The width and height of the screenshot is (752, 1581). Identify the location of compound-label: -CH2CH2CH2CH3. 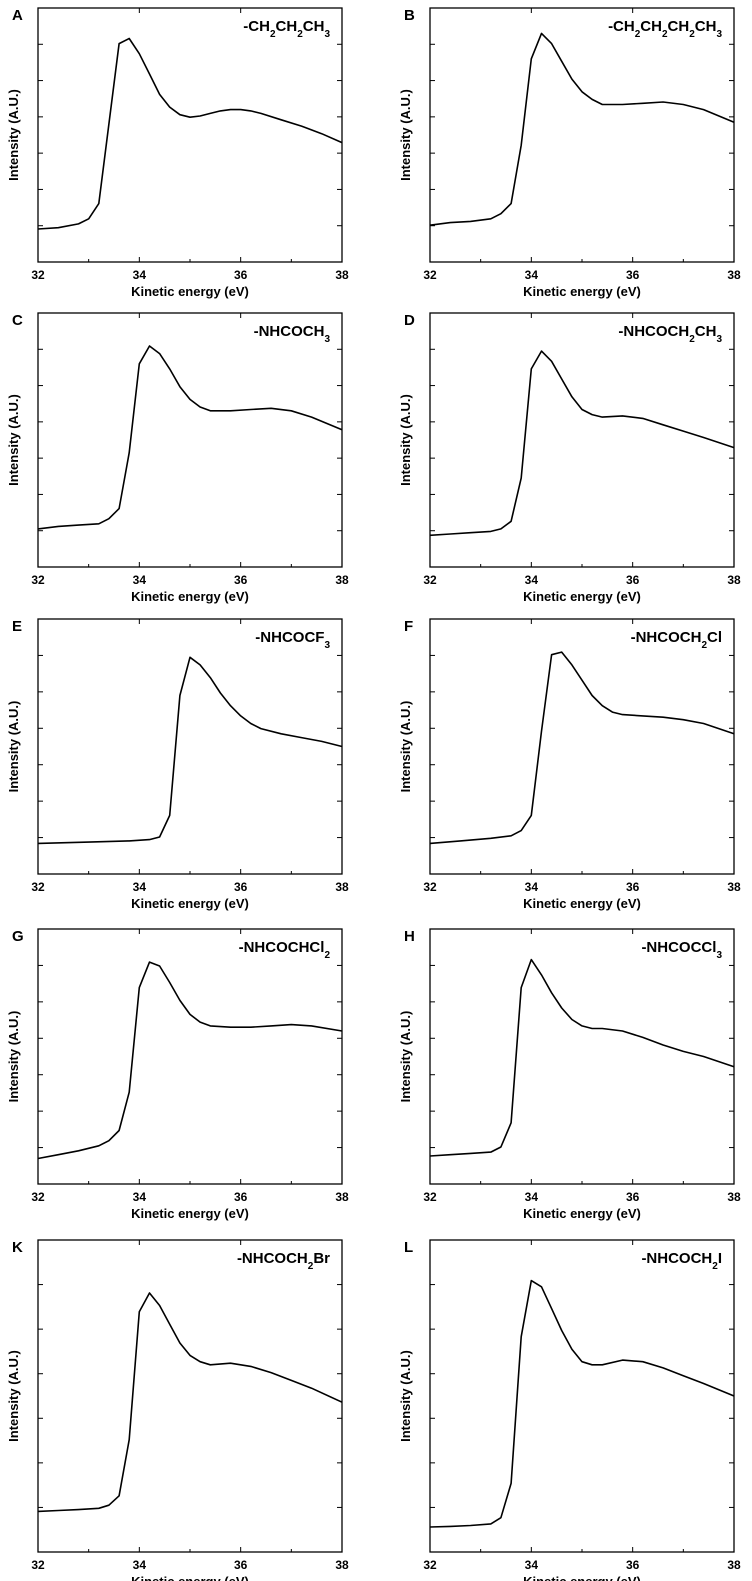
(665, 29).